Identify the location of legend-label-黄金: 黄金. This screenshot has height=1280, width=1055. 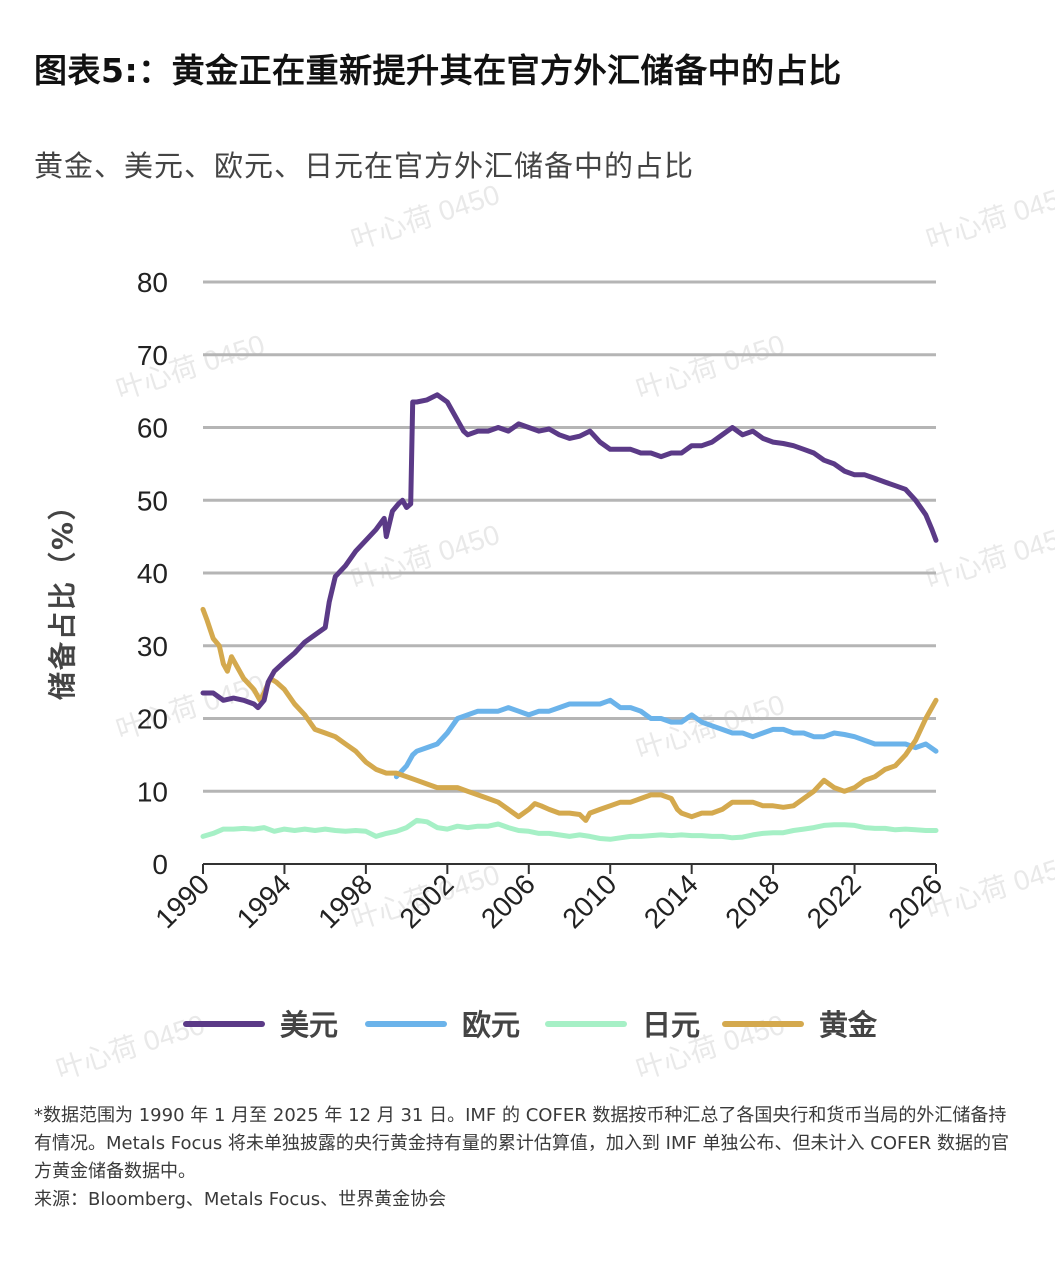
(848, 1025).